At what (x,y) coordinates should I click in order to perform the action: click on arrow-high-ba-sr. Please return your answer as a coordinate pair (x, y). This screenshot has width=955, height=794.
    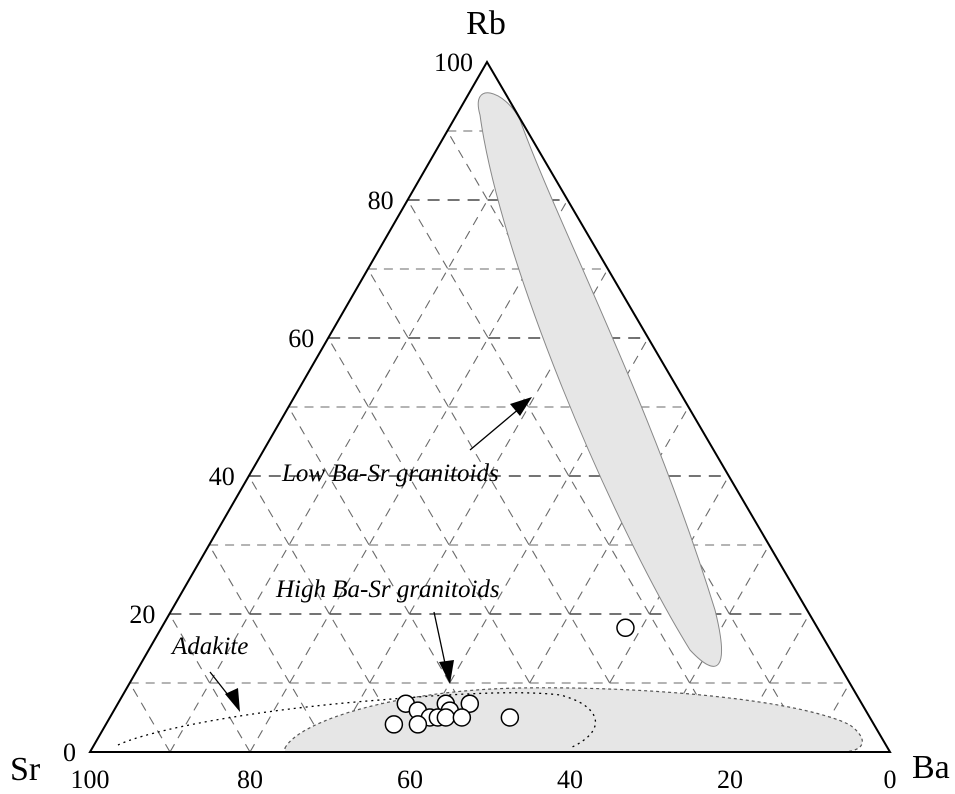
    Looking at the image, I should click on (443, 647).